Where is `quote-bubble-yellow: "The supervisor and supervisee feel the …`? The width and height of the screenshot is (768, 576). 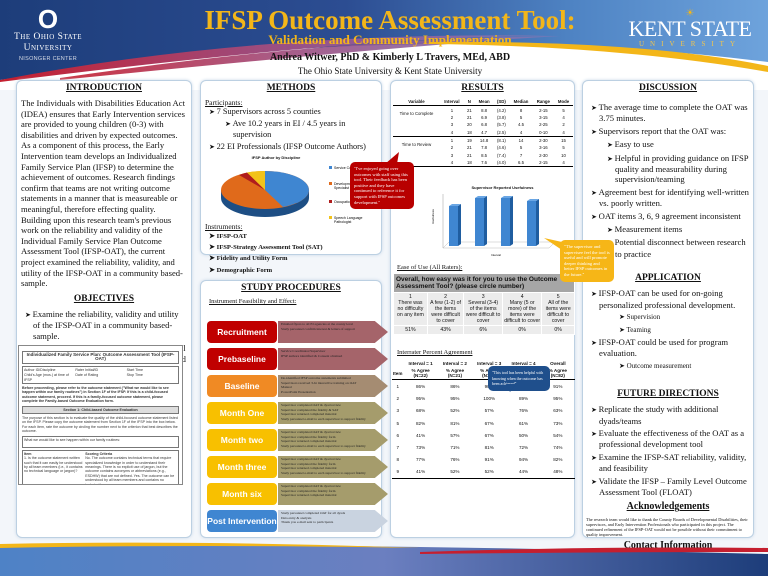 quote-bubble-yellow: "The supervisor and supervisee feel the … is located at coordinates (587, 261).